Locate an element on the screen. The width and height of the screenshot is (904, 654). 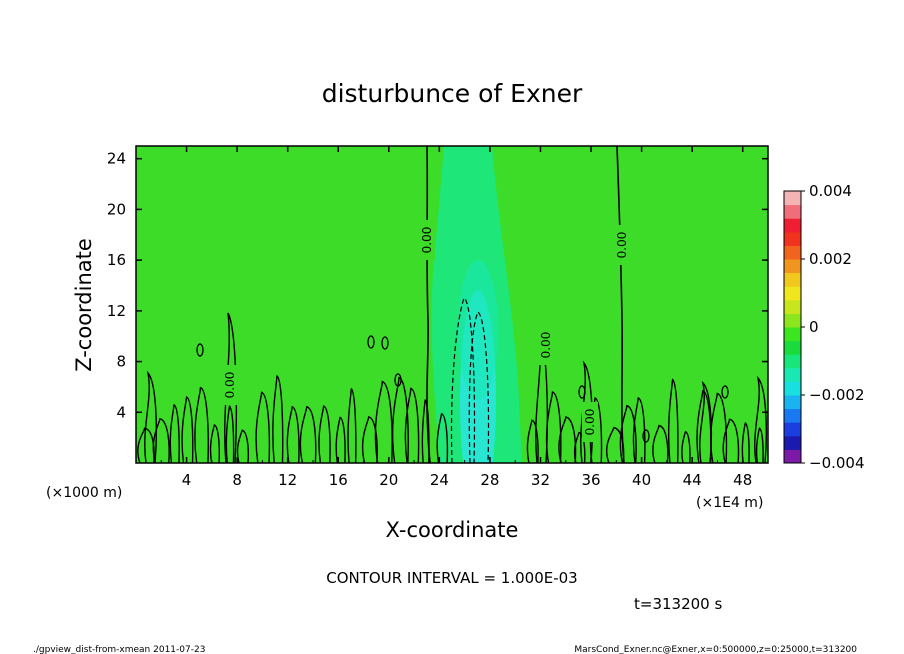
colorbar-tick-label: 0.002 is located at coordinates (830, 259).